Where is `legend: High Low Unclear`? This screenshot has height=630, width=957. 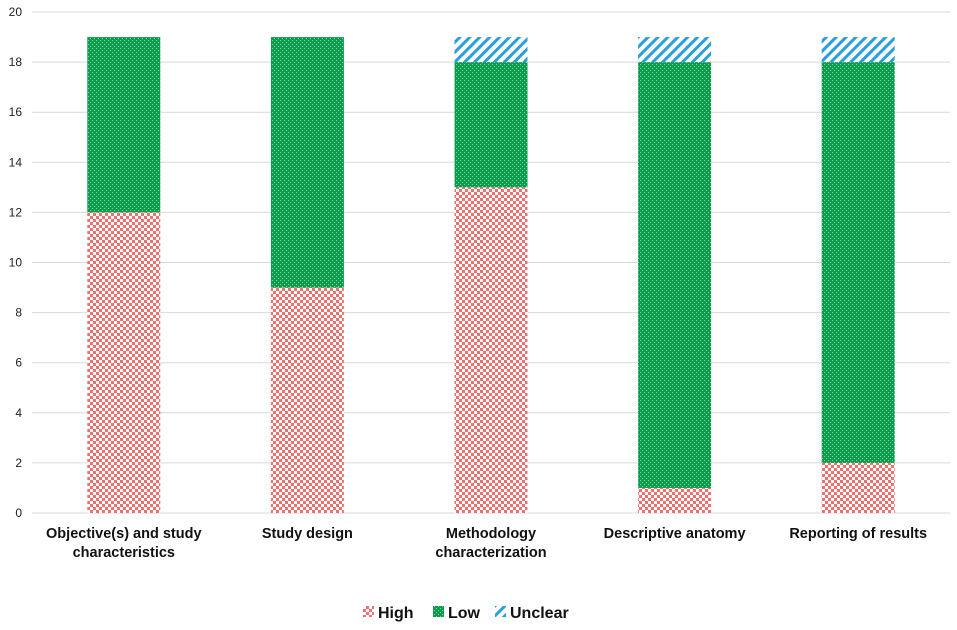
legend: High Low Unclear is located at coordinates (466, 613).